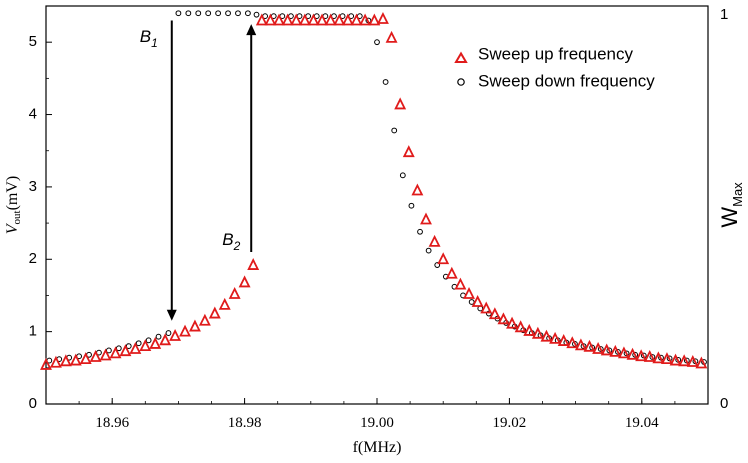 The image size is (748, 463). Describe the element at coordinates (555, 53) in the screenshot. I see `legend-label-sweep-up: Sweep up frequency` at that location.